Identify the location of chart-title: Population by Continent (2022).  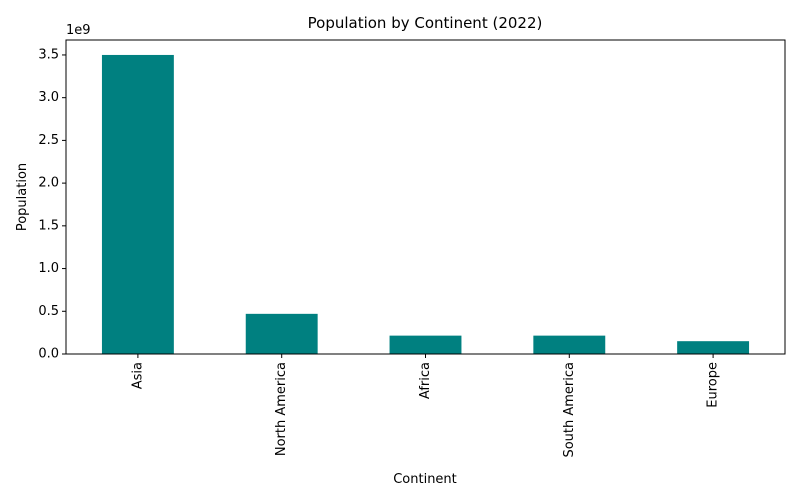
(425, 23).